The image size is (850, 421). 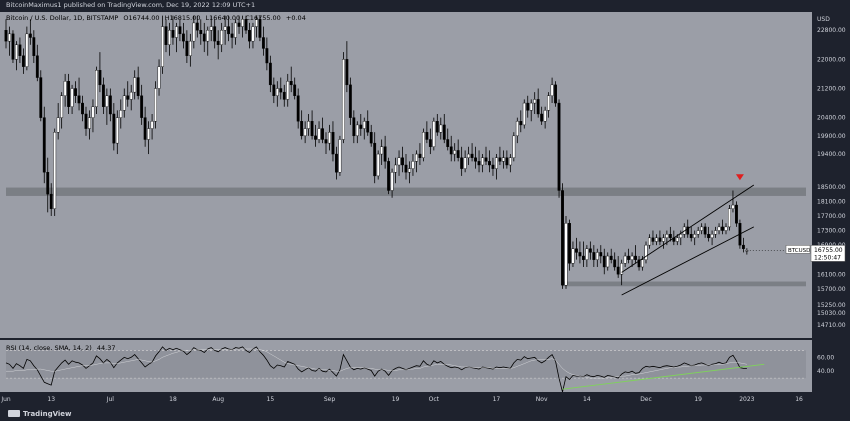 I want to click on channel-lower-line, so click(x=688, y=261).